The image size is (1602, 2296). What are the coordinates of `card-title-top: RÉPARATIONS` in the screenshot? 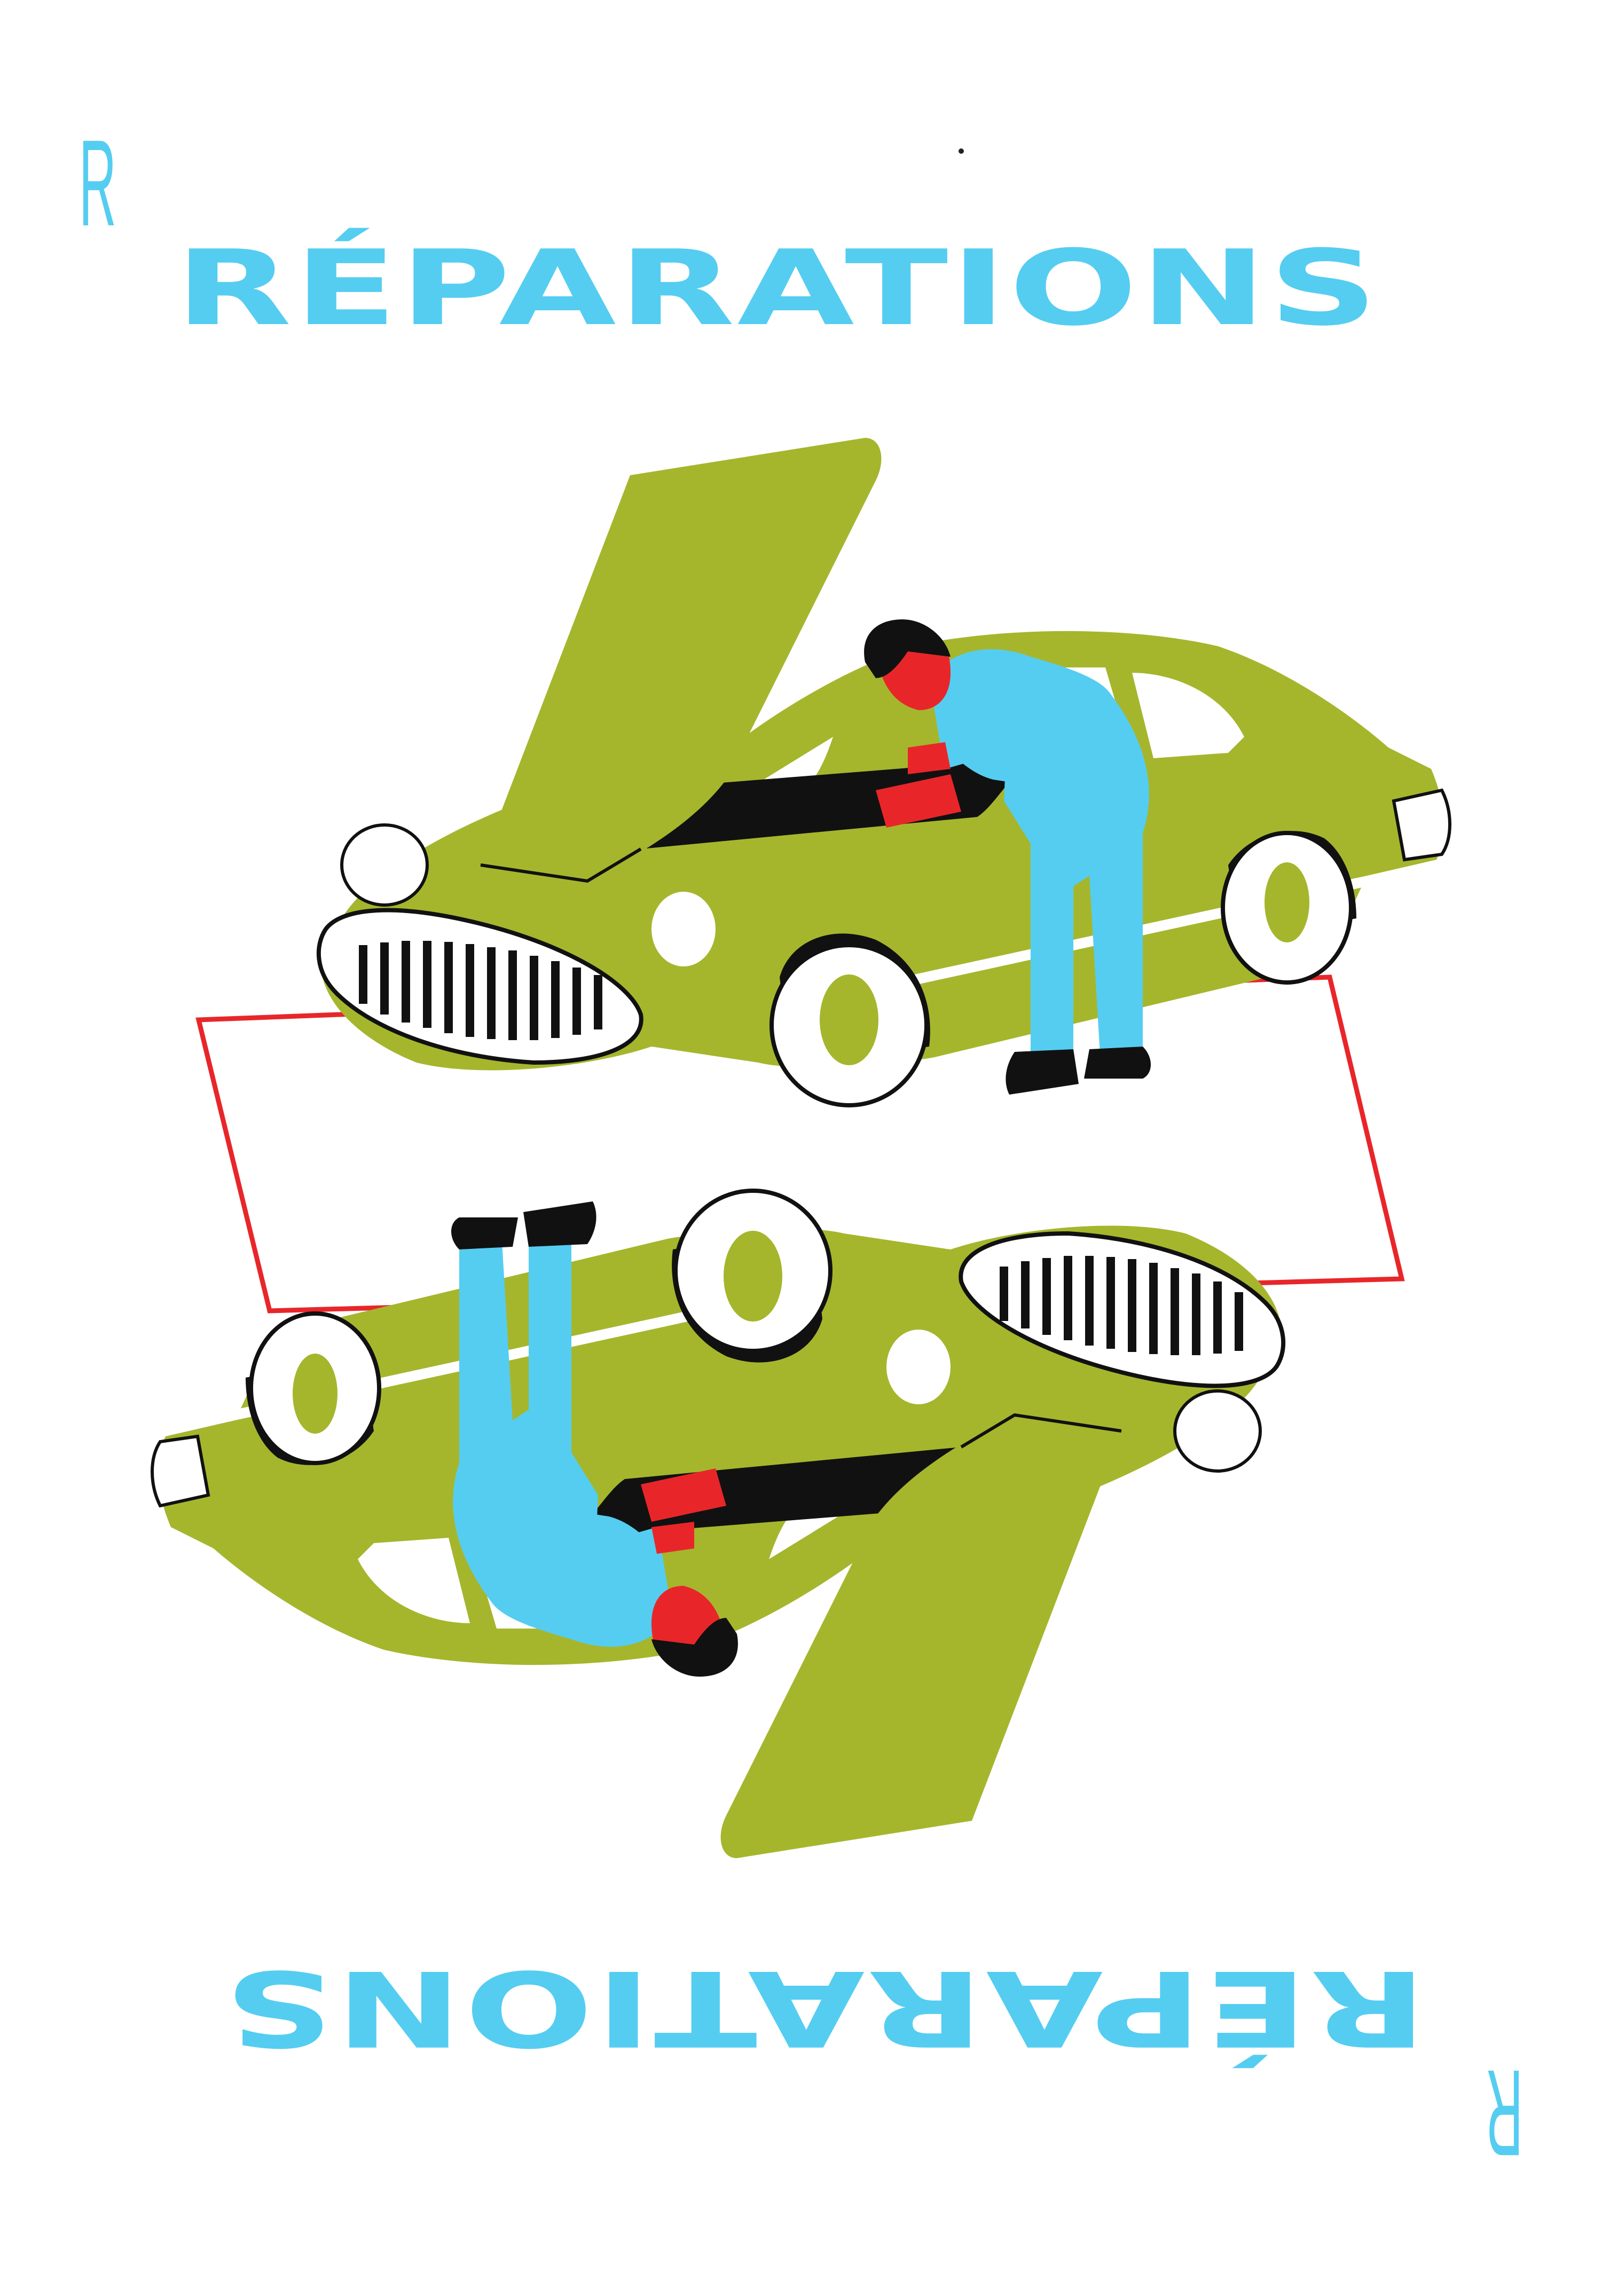 It's located at (777, 288).